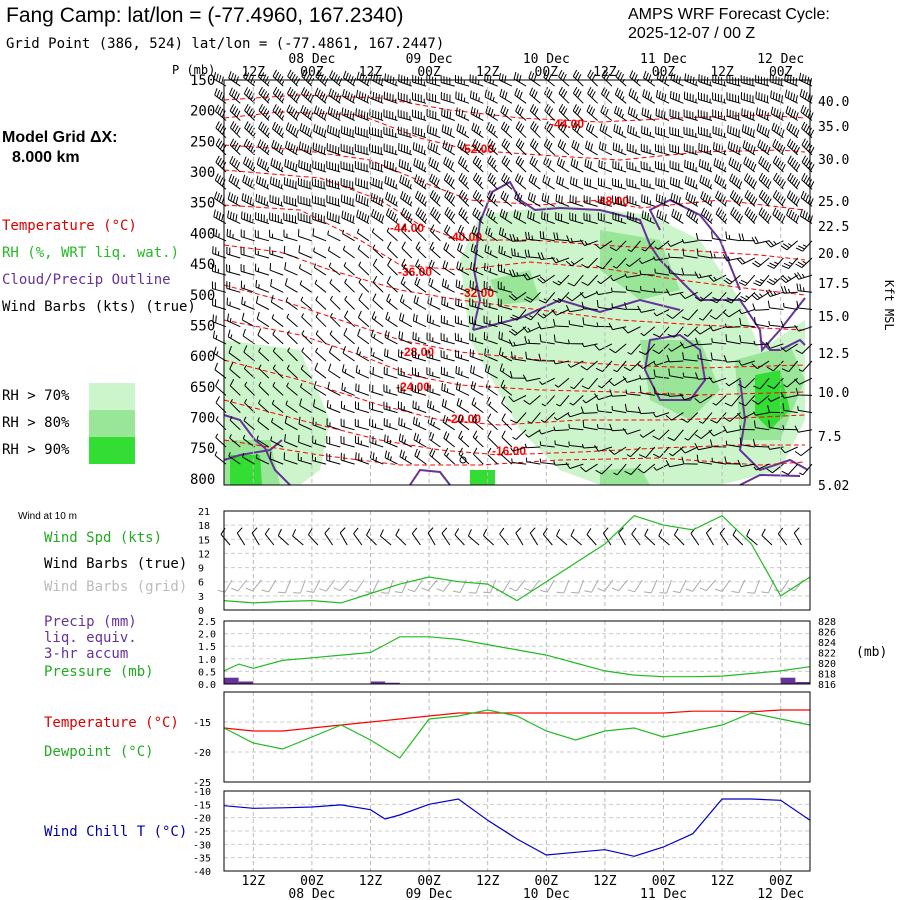 Image resolution: width=900 pixels, height=900 pixels. I want to click on pressure-tick-label: 250, so click(202, 142).